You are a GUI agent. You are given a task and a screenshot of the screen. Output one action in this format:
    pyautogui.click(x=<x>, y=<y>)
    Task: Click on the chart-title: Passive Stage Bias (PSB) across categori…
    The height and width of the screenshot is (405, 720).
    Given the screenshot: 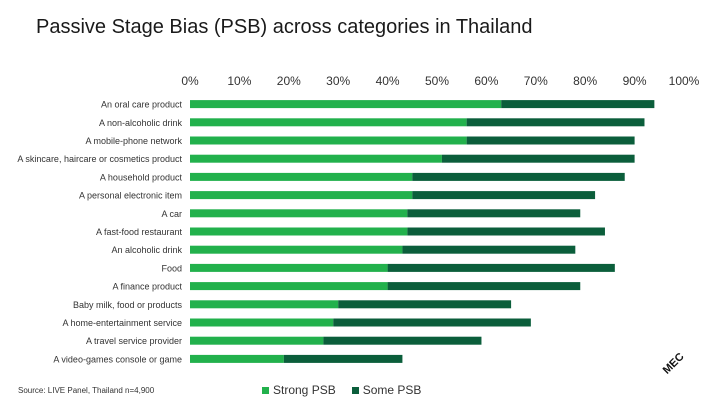 What is the action you would take?
    pyautogui.click(x=284, y=27)
    